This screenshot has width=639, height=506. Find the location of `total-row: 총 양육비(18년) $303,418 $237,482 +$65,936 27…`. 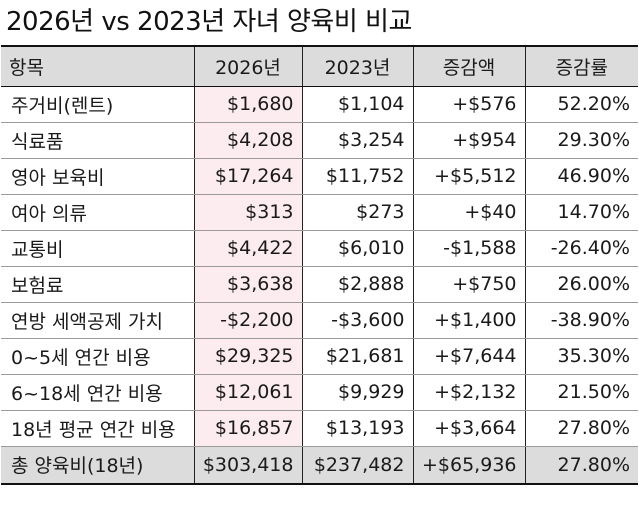

total-row: 총 양육비(18년) $303,418 $237,482 +$65,936 27… is located at coordinates (319, 465).